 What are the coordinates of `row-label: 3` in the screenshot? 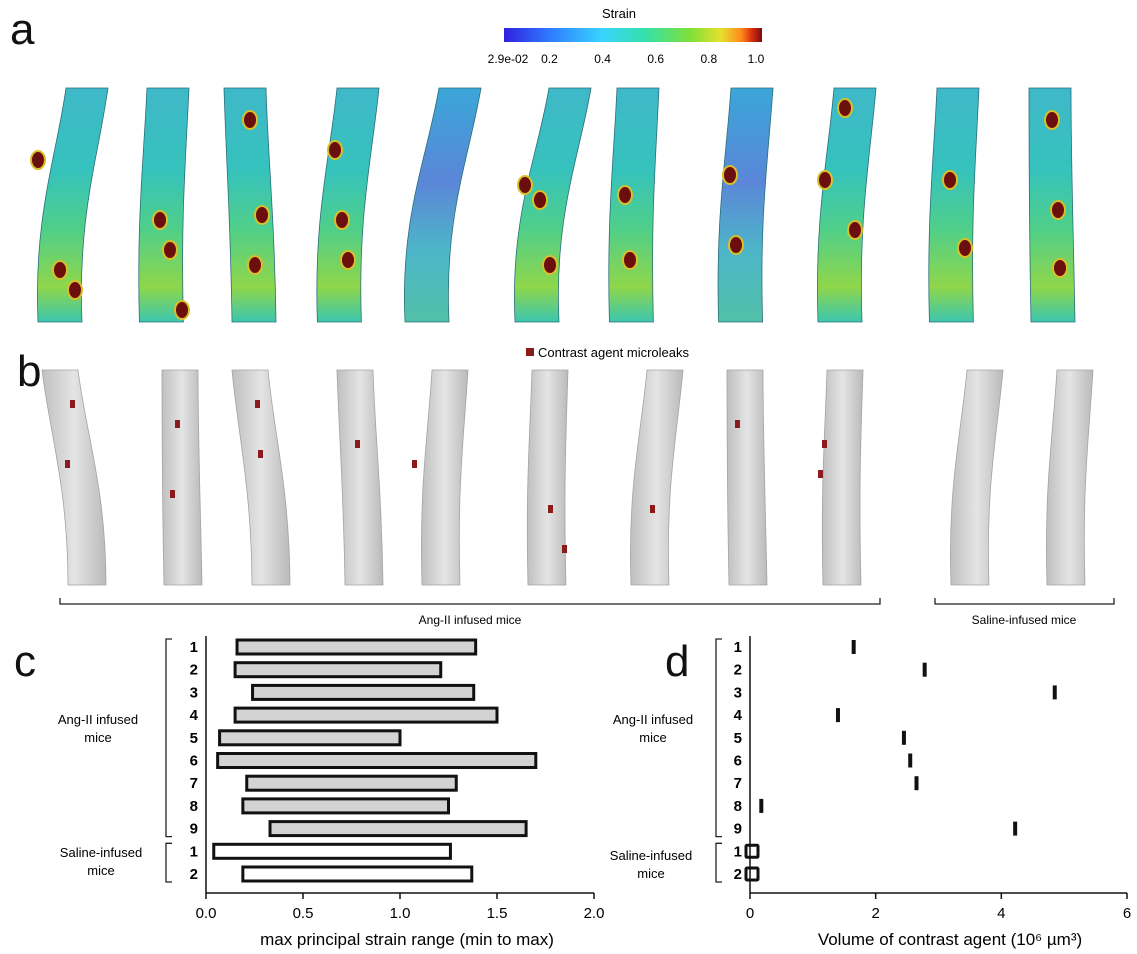 It's located at (194, 692).